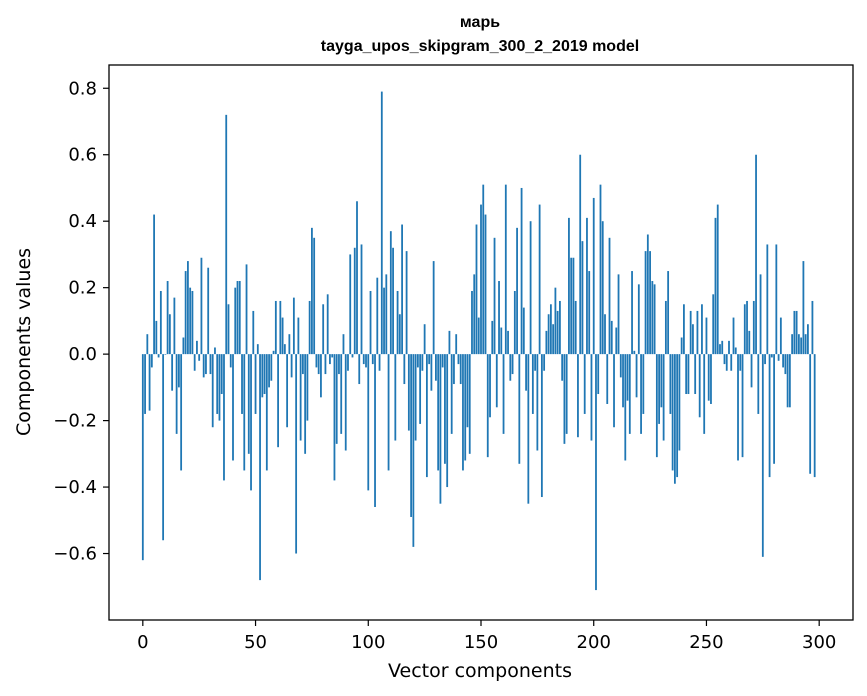  I want to click on y-axis-label: Components values, so click(24, 342).